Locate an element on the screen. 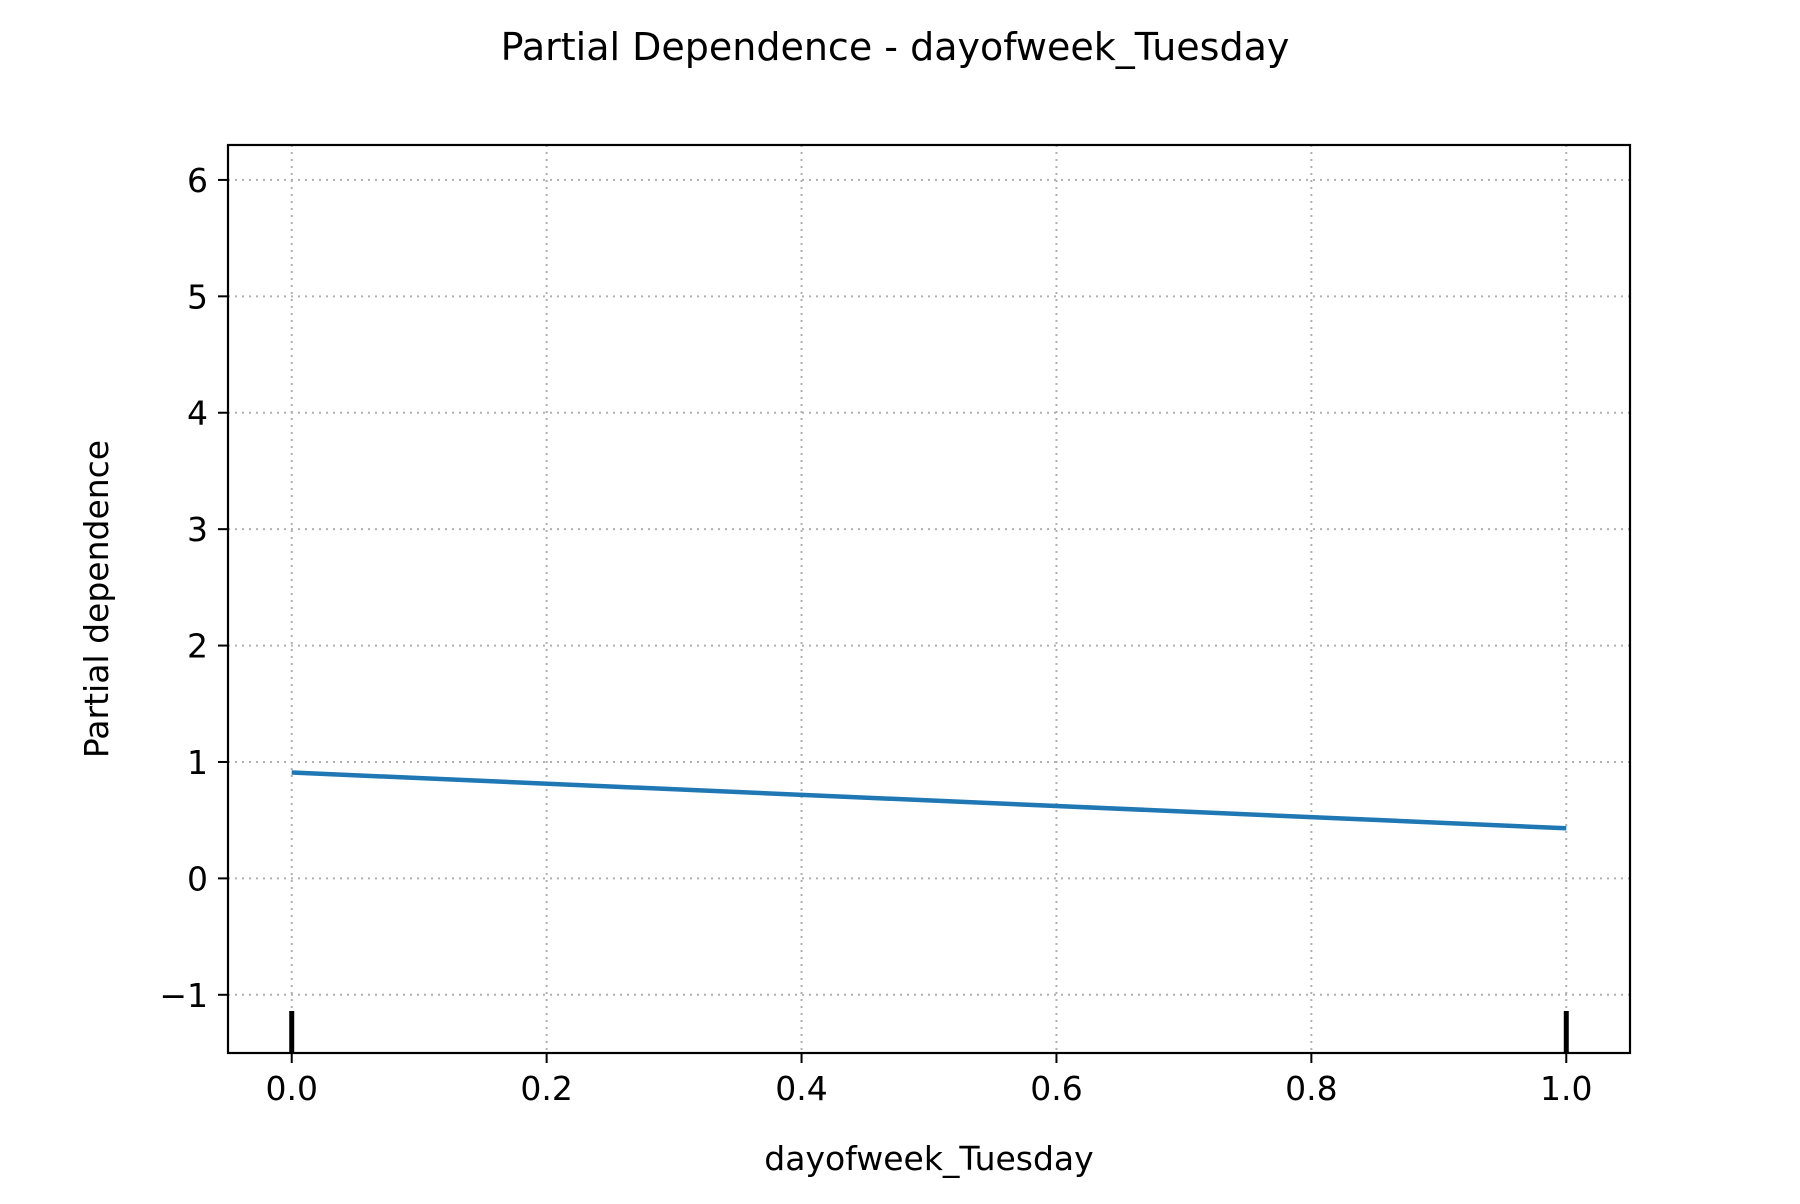 The height and width of the screenshot is (1204, 1800). y-tick-label: 1 is located at coordinates (197, 762).